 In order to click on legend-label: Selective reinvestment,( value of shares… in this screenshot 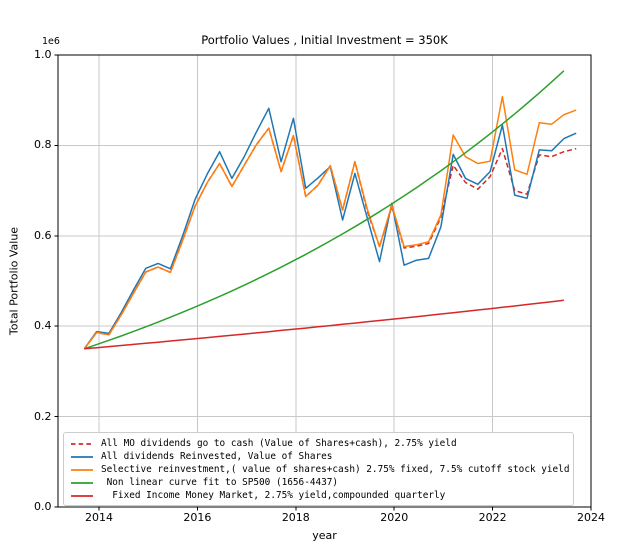, I will do `click(335, 470)`.